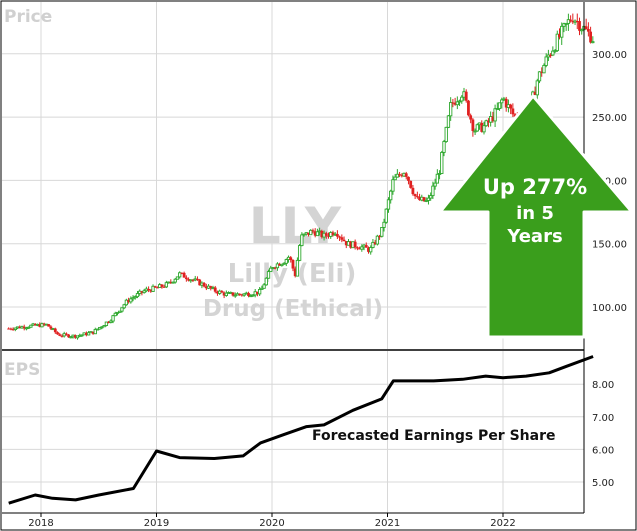 This screenshot has height=531, width=637. Describe the element at coordinates (534, 236) in the screenshot. I see `arrow-text-line3: Years` at that location.